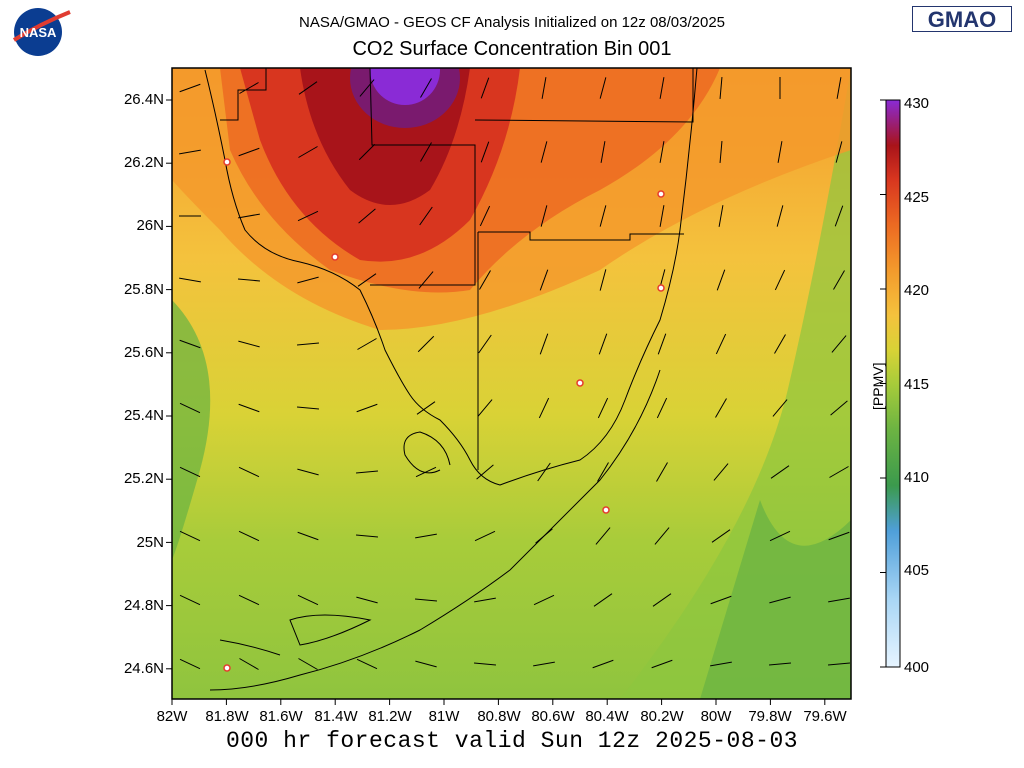 The image size is (1024, 768). I want to click on lon-label: 81.2W, so click(390, 716).